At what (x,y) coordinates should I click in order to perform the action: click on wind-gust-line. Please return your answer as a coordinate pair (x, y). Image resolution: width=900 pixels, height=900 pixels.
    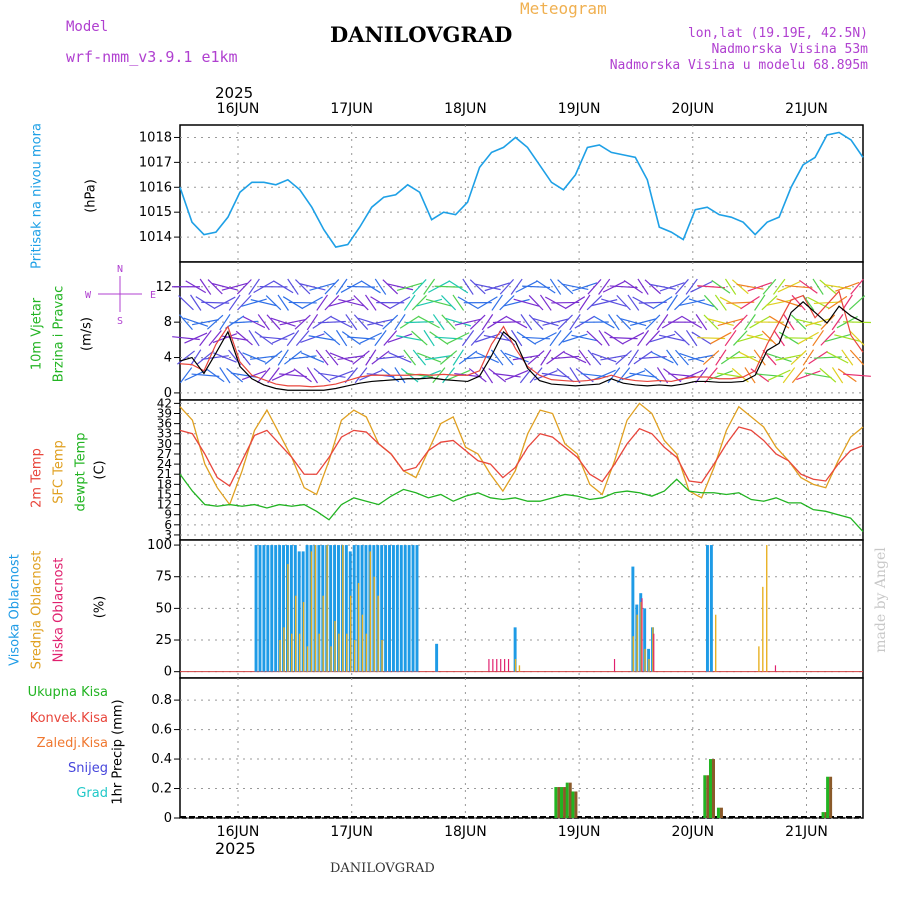
    Looking at the image, I should click on (521, 338).